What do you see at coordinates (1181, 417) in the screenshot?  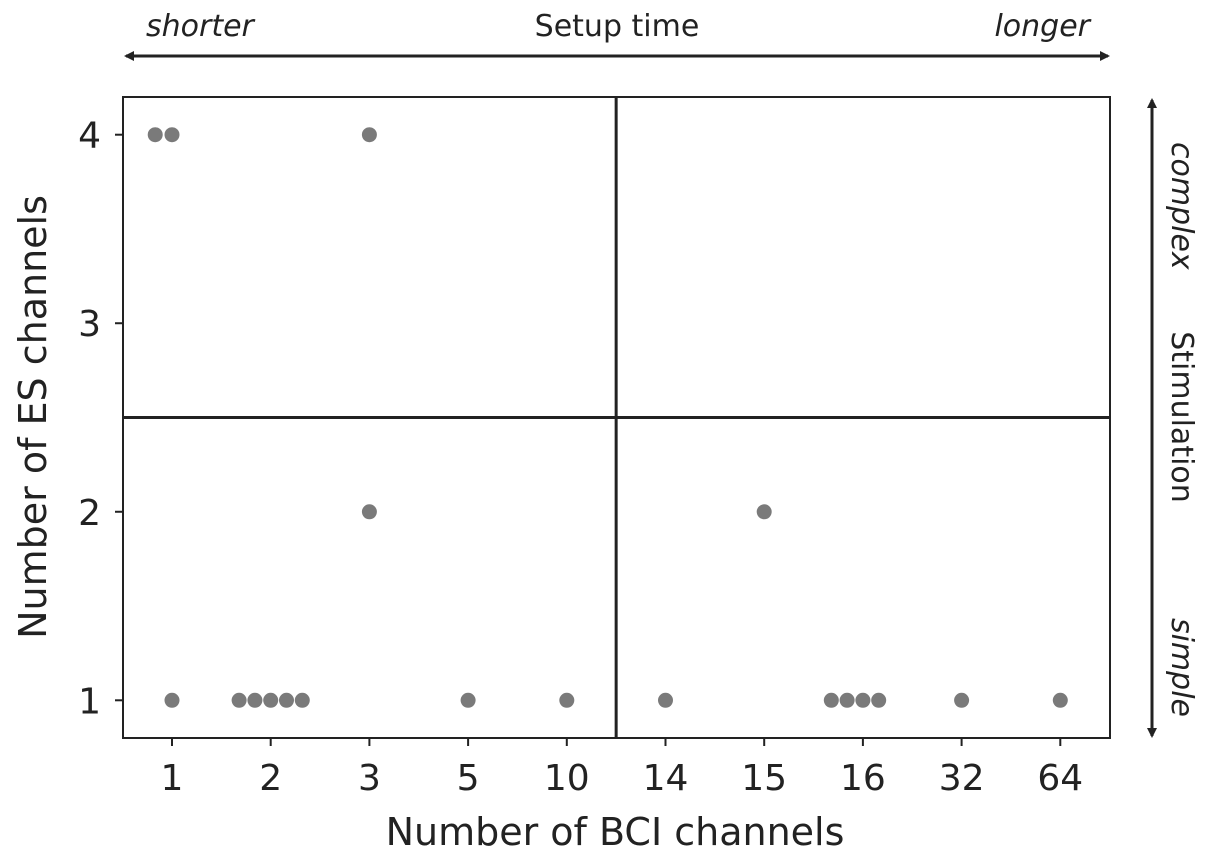 I see `stimulation-title: Stimulation` at bounding box center [1181, 417].